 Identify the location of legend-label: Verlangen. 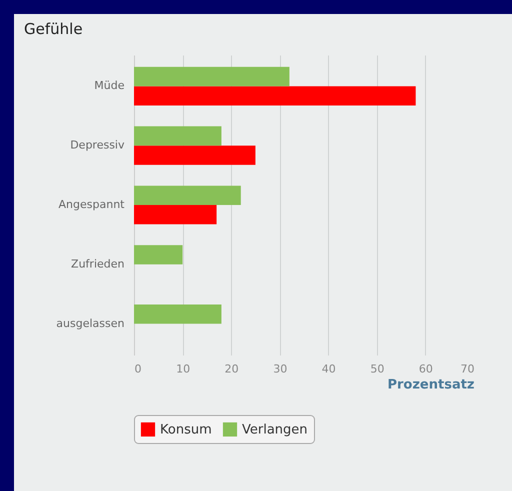
(275, 430).